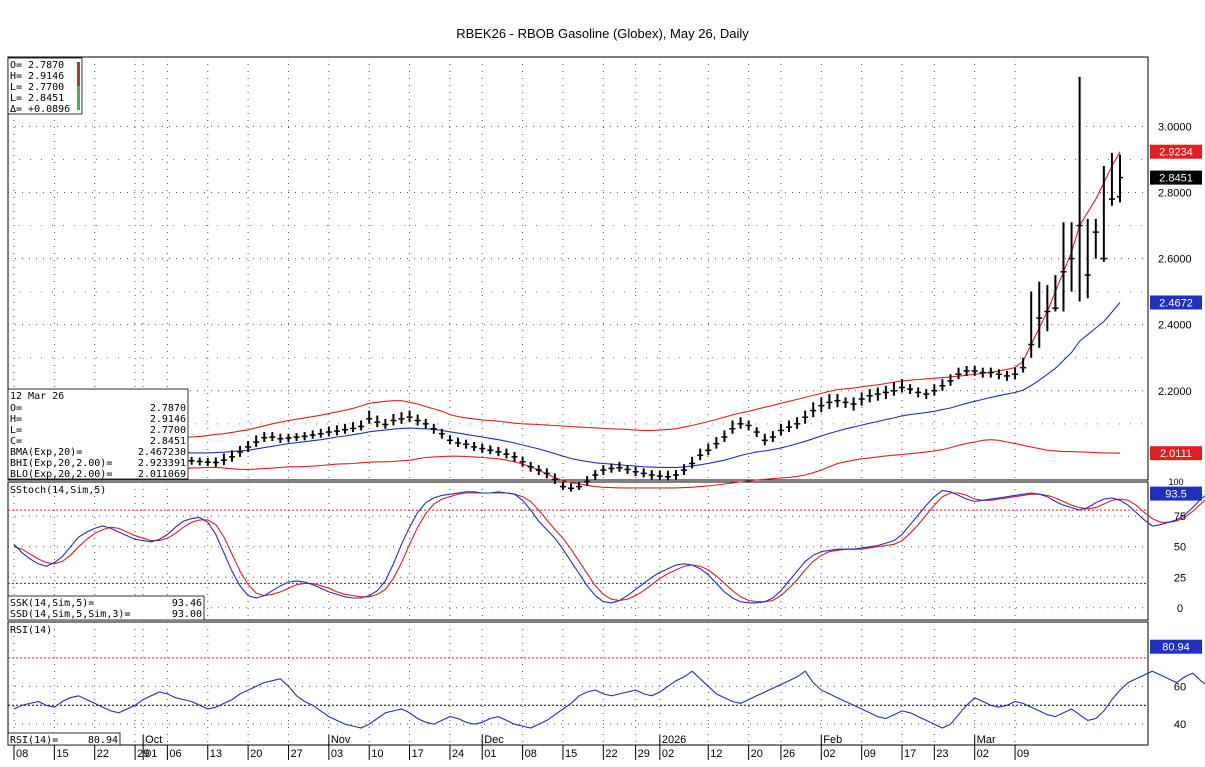  I want to click on info-box-key: H=, so click(16, 419).